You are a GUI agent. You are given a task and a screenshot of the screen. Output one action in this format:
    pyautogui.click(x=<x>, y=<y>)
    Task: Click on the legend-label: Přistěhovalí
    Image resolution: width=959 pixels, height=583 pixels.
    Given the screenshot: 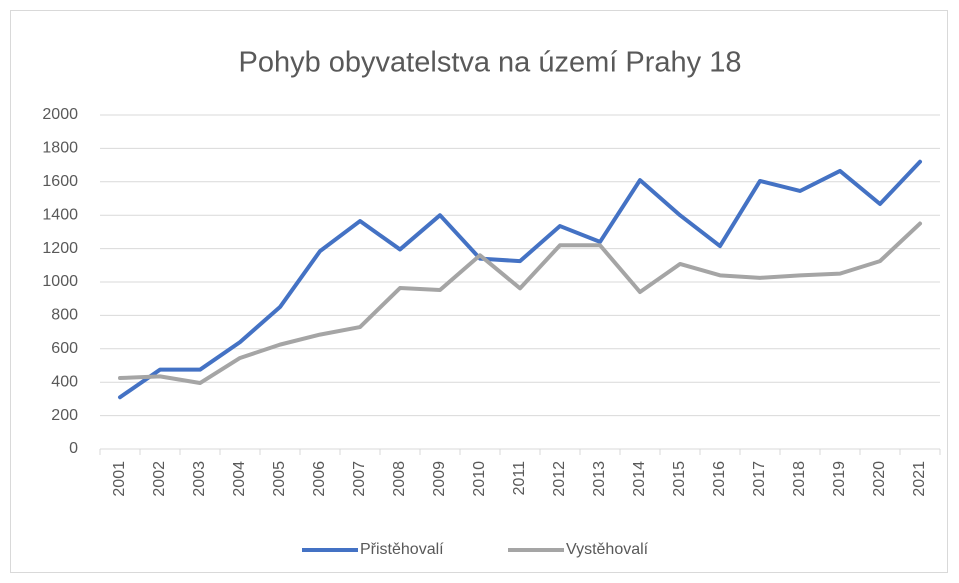 What is the action you would take?
    pyautogui.click(x=402, y=549)
    